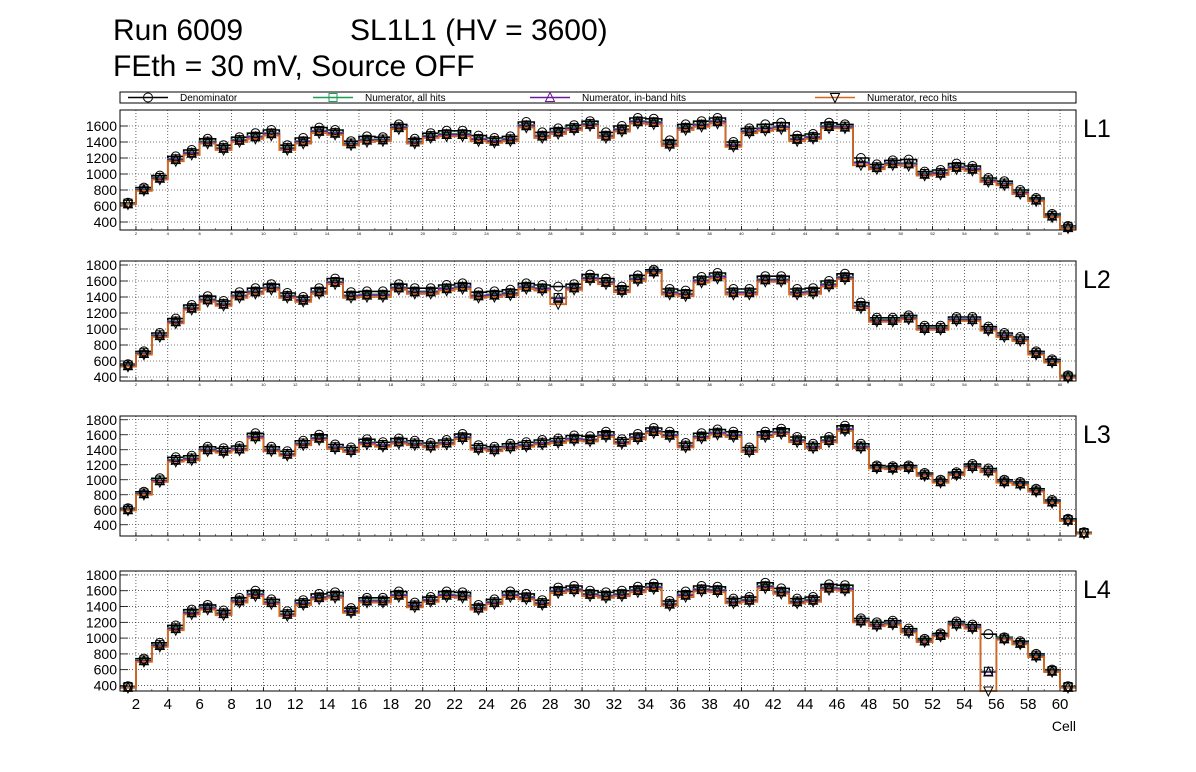 This screenshot has width=1196, height=772. I want to click on y-tick-label: 1000, so click(101, 480).